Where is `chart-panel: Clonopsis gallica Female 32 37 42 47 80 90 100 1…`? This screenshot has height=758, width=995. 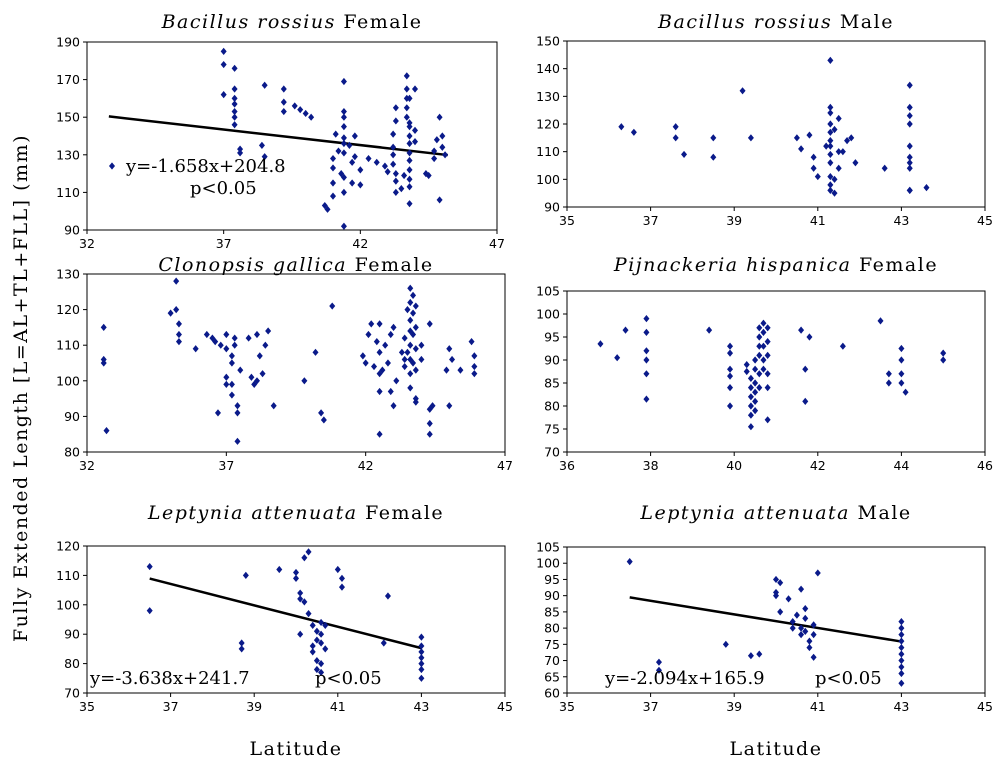
chart-panel: Clonopsis gallica Female 32 37 42 47 80 90 100 1… is located at coordinates (284, 363).